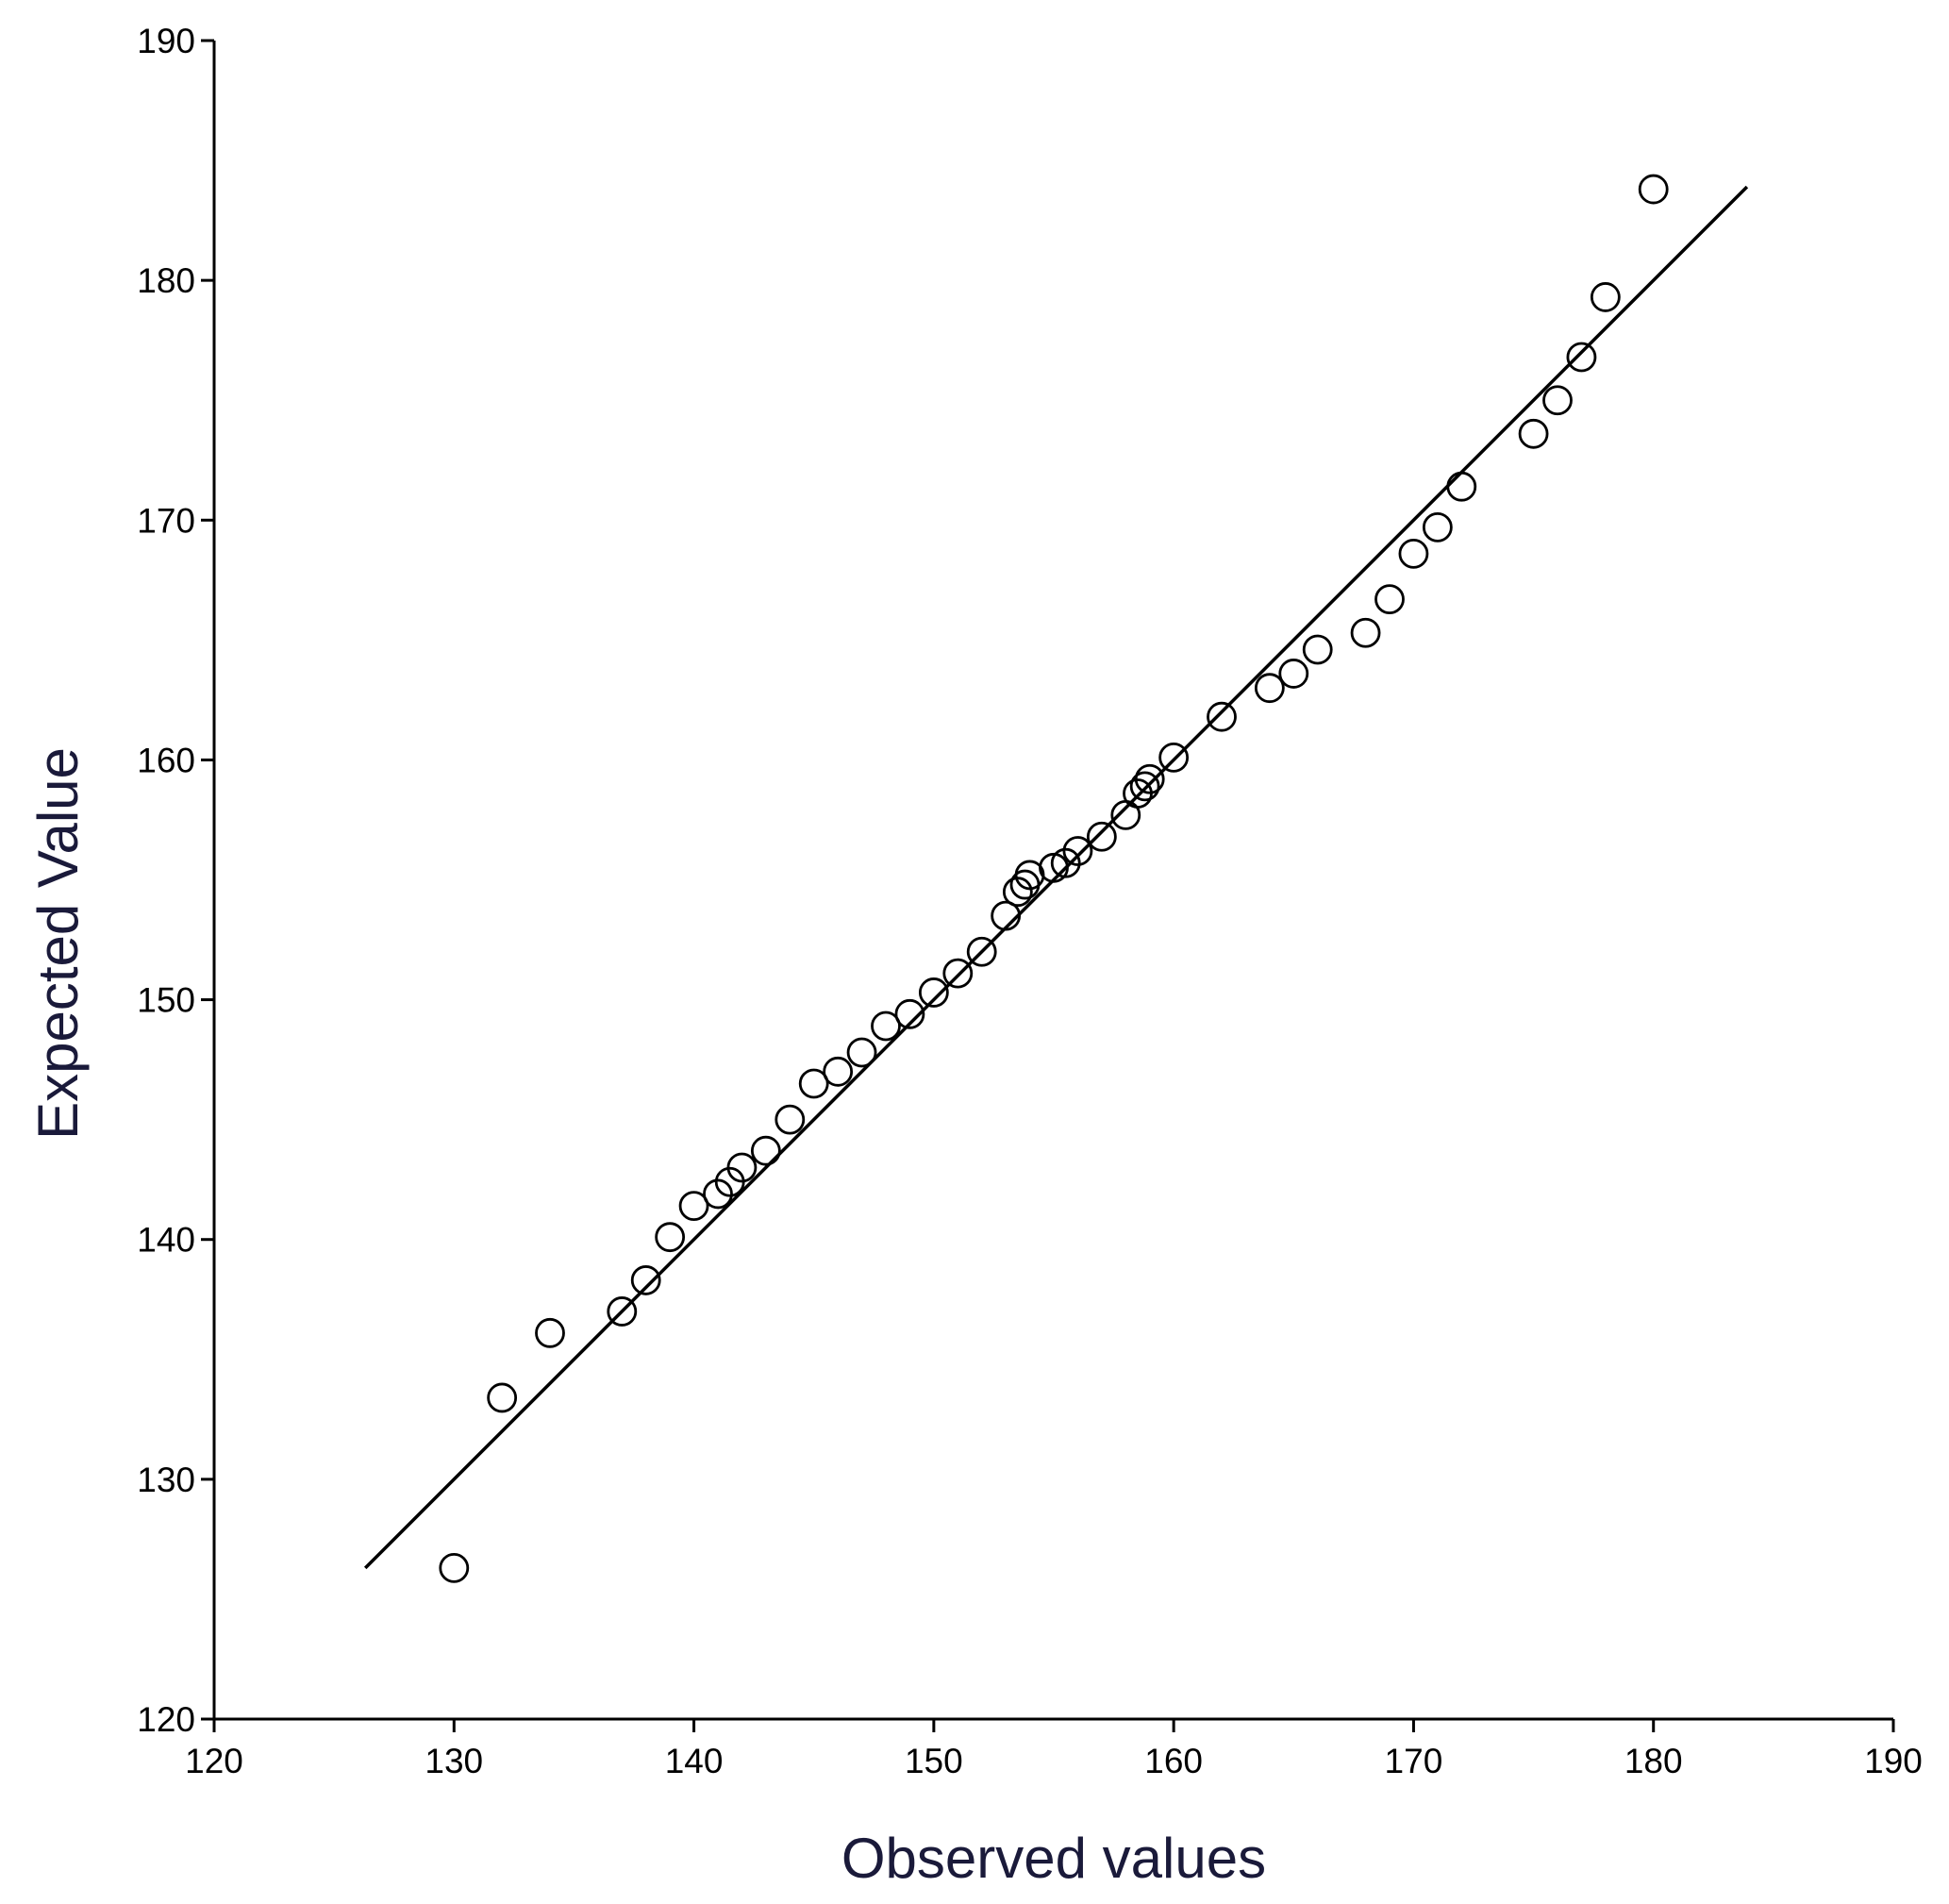  Describe the element at coordinates (1173, 1761) in the screenshot. I see `x-tick-label: 160` at that location.